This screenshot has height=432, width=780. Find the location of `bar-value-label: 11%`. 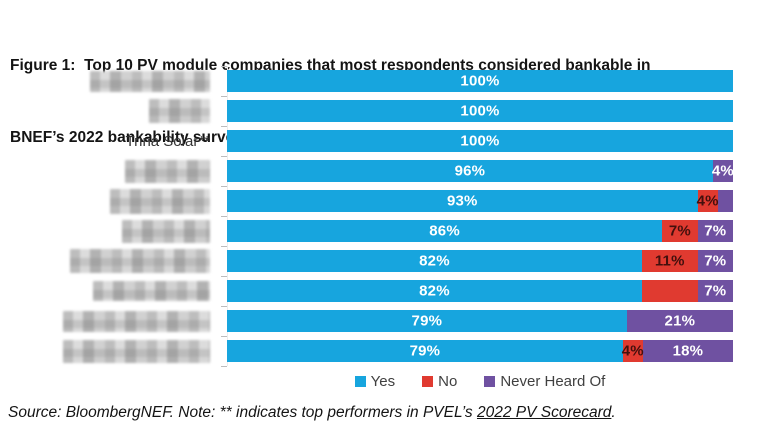

bar-value-label: 11% is located at coordinates (669, 261).